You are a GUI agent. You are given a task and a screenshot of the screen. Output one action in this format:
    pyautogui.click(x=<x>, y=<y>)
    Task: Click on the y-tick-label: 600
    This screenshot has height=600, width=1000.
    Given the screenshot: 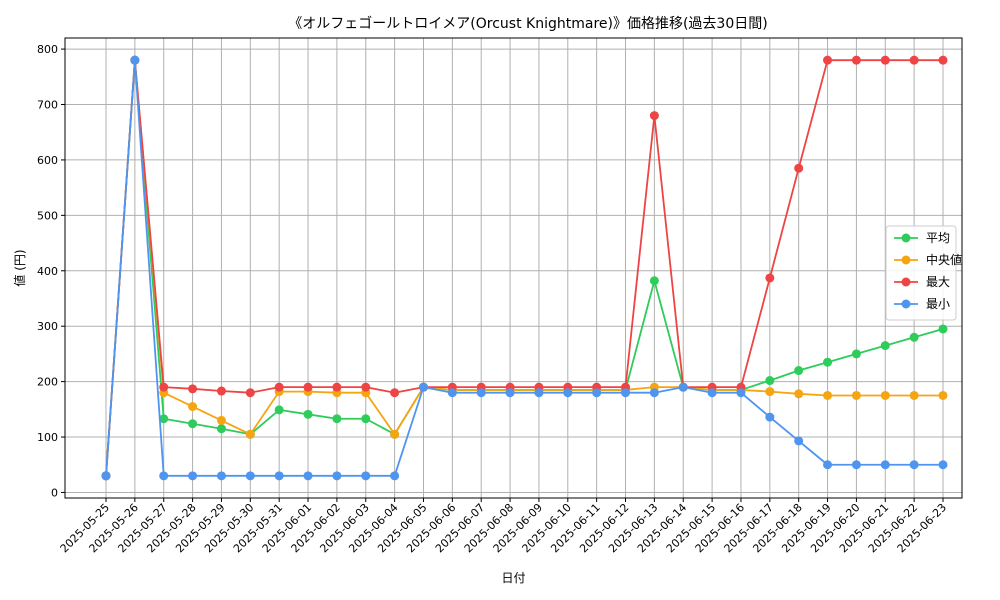 What is the action you would take?
    pyautogui.click(x=47, y=160)
    